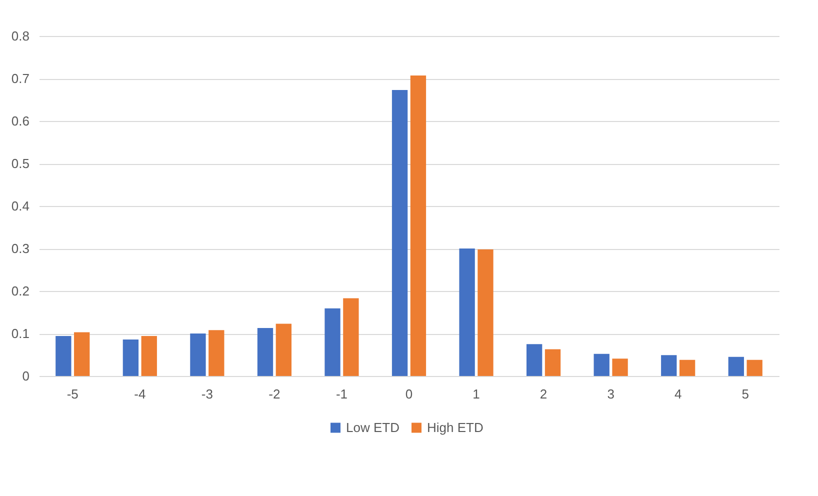 Image resolution: width=818 pixels, height=496 pixels. I want to click on y-tick-label: 0.2, so click(20, 291).